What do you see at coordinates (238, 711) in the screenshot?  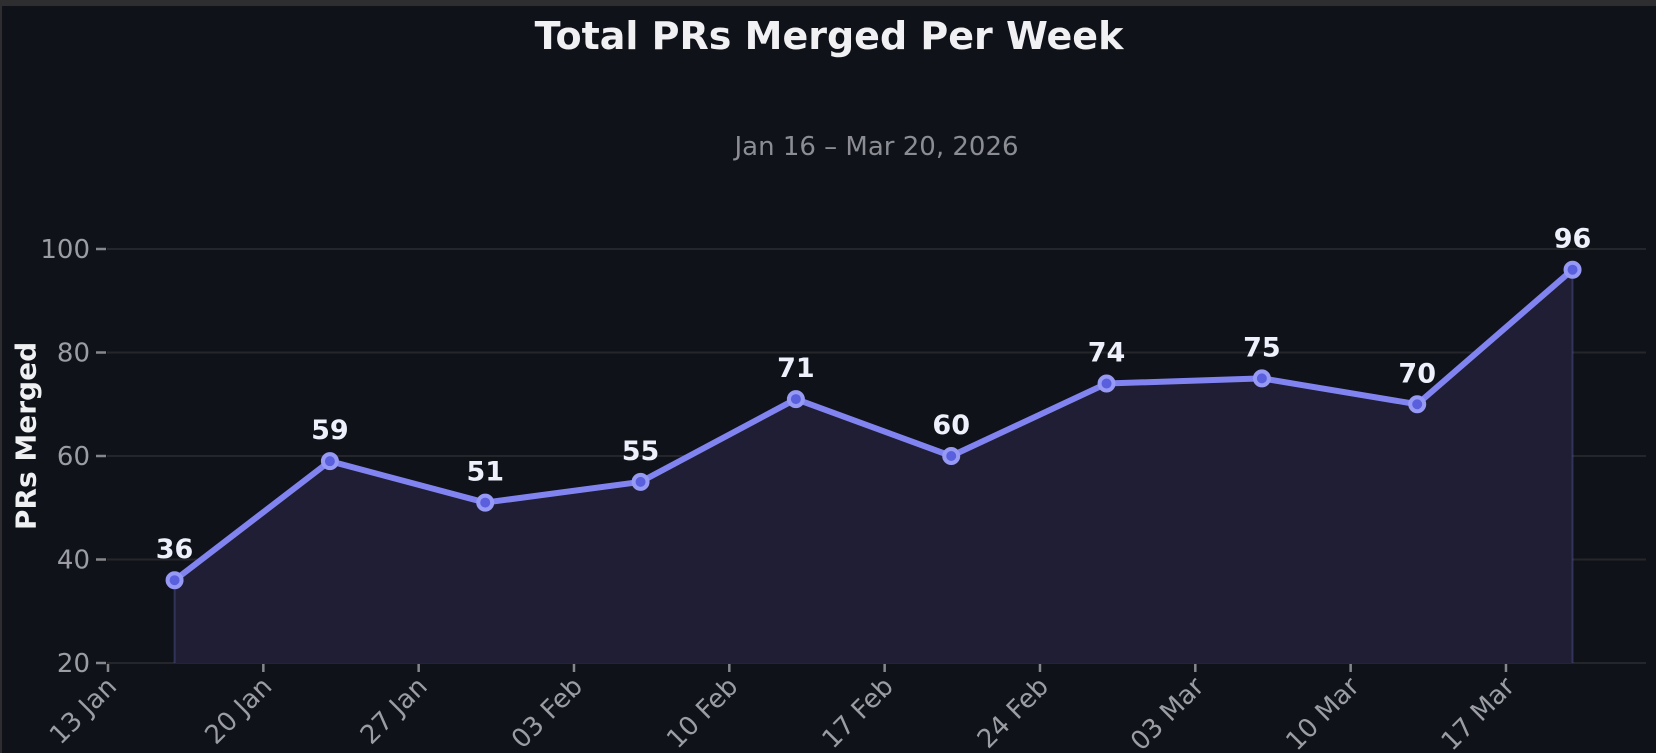 I see `x-tick-label: 20 Jan` at bounding box center [238, 711].